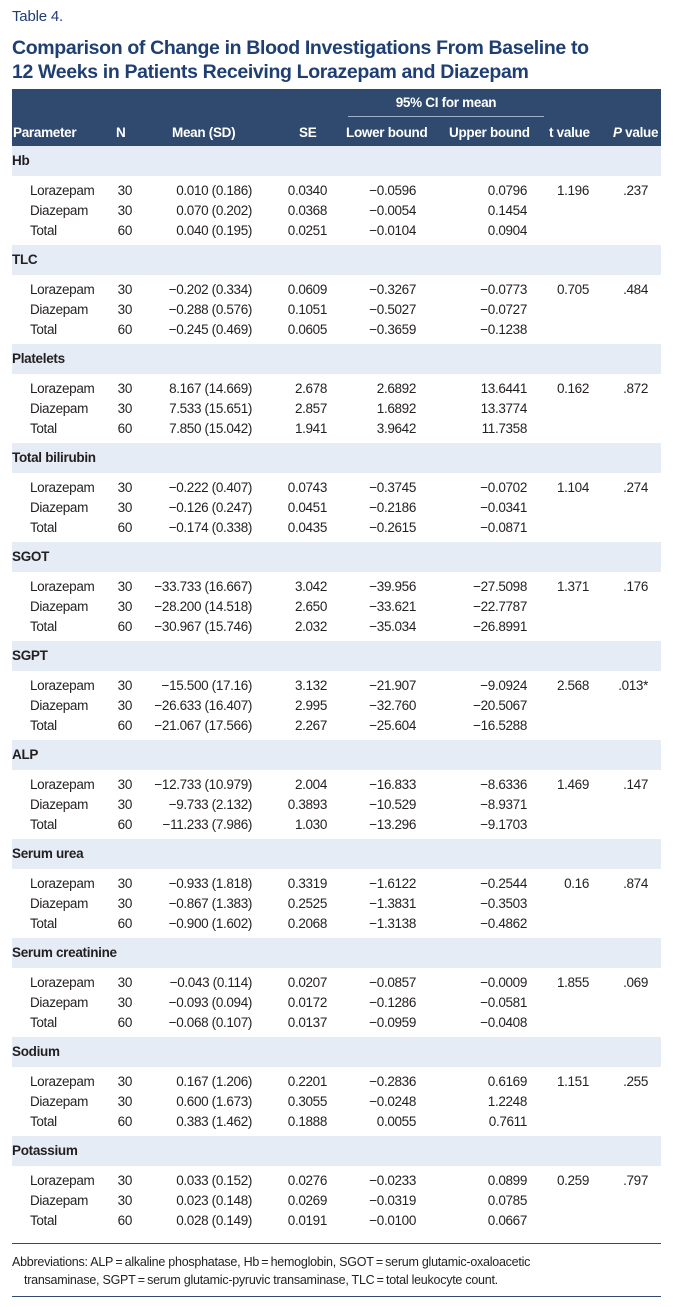 The height and width of the screenshot is (1307, 673). What do you see at coordinates (507, 210) in the screenshot?
I see `upper-bound-cell: 0.1454` at bounding box center [507, 210].